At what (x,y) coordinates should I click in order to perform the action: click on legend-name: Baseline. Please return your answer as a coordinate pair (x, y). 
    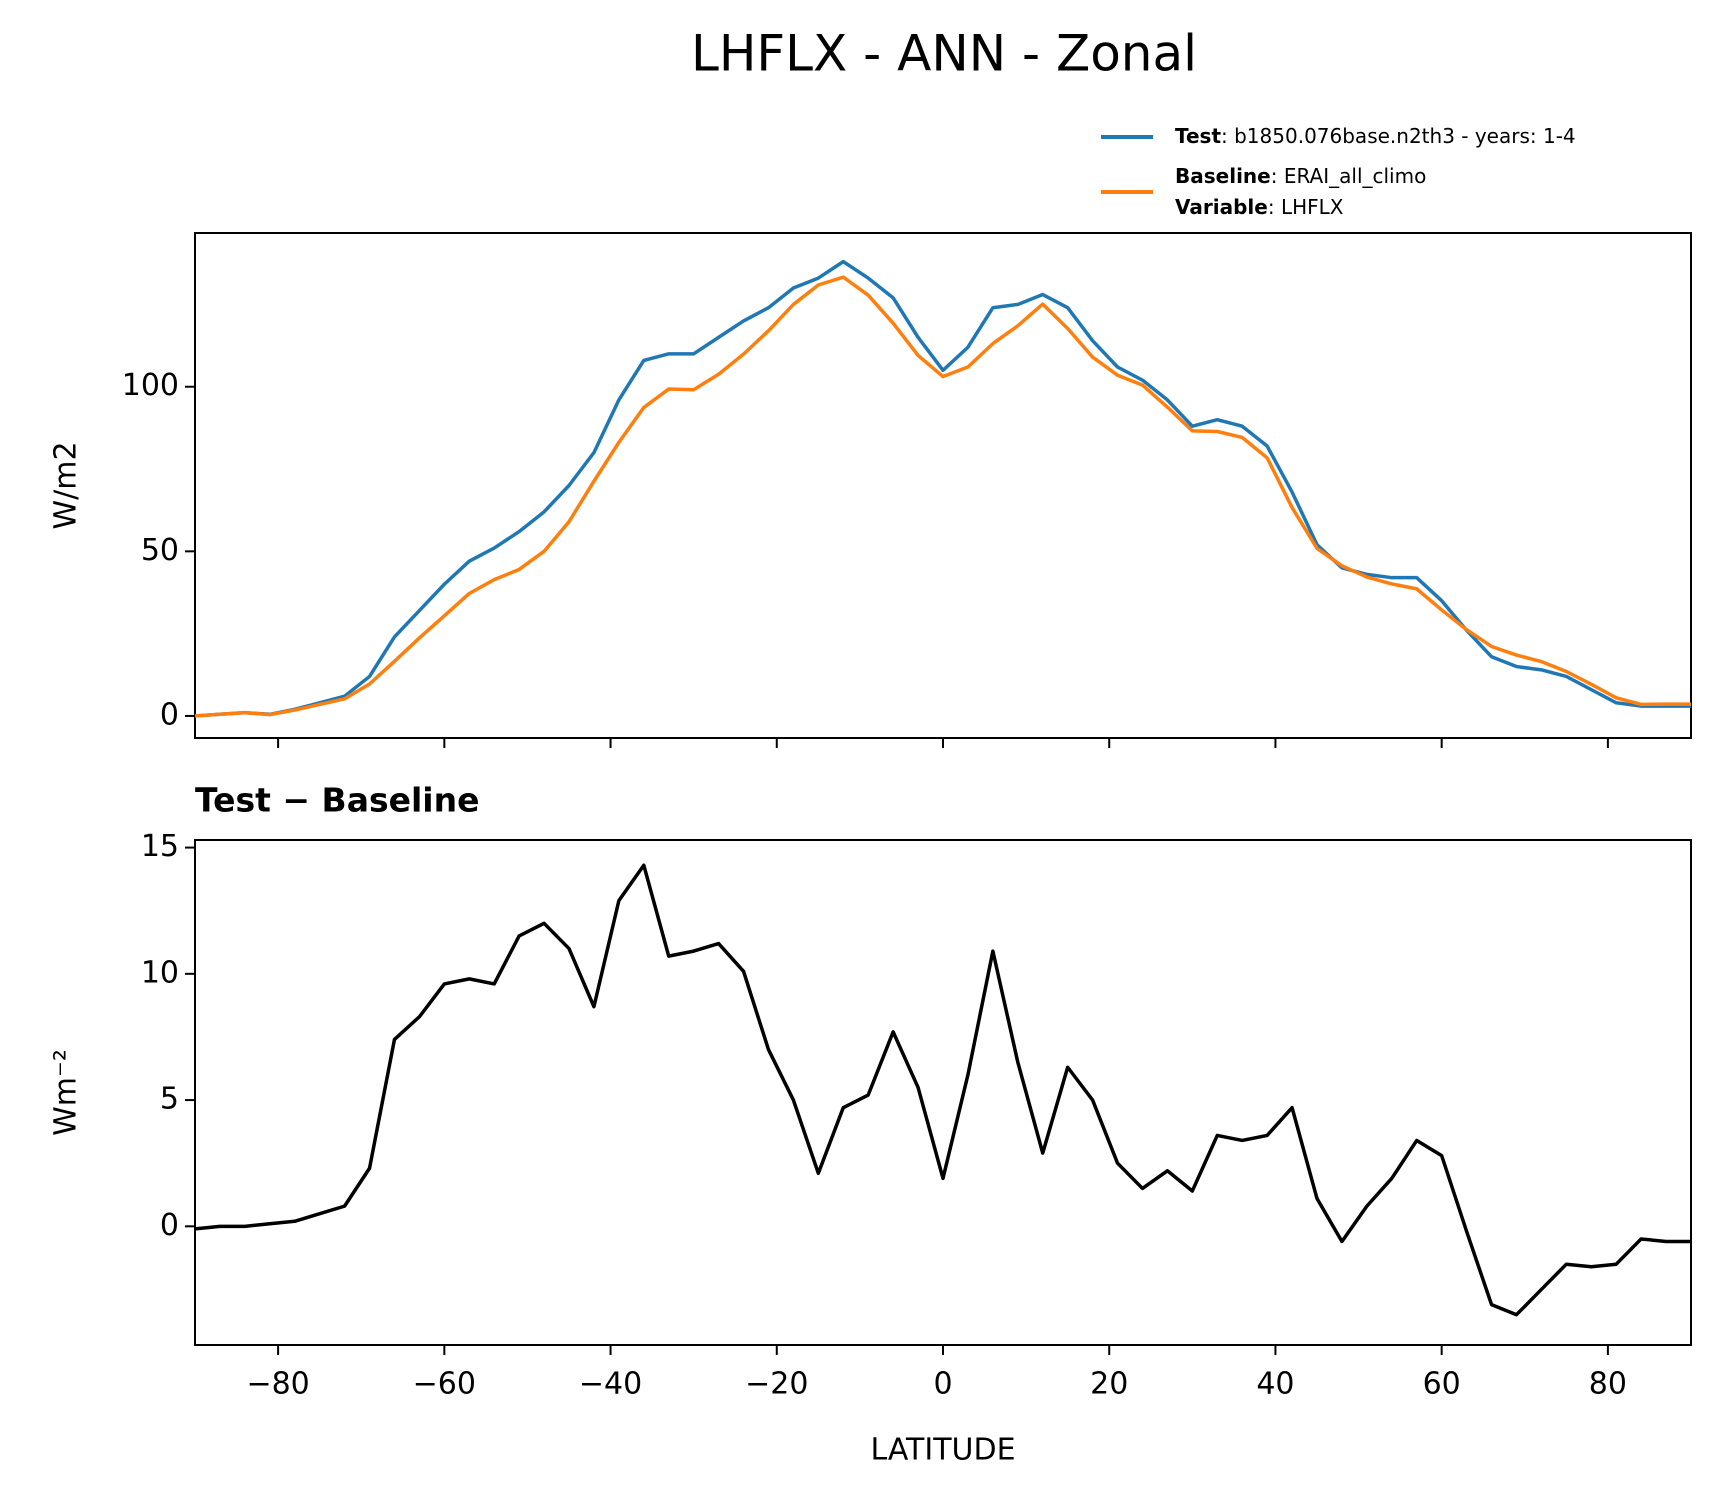
    Looking at the image, I should click on (1223, 176).